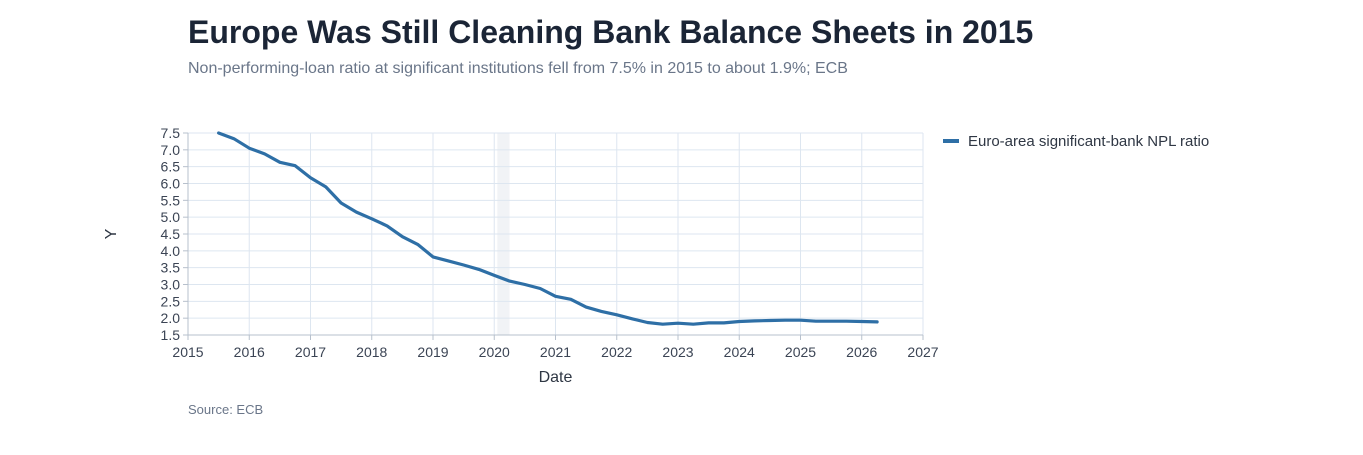  I want to click on y-tick-label: 2.0, so click(171, 318).